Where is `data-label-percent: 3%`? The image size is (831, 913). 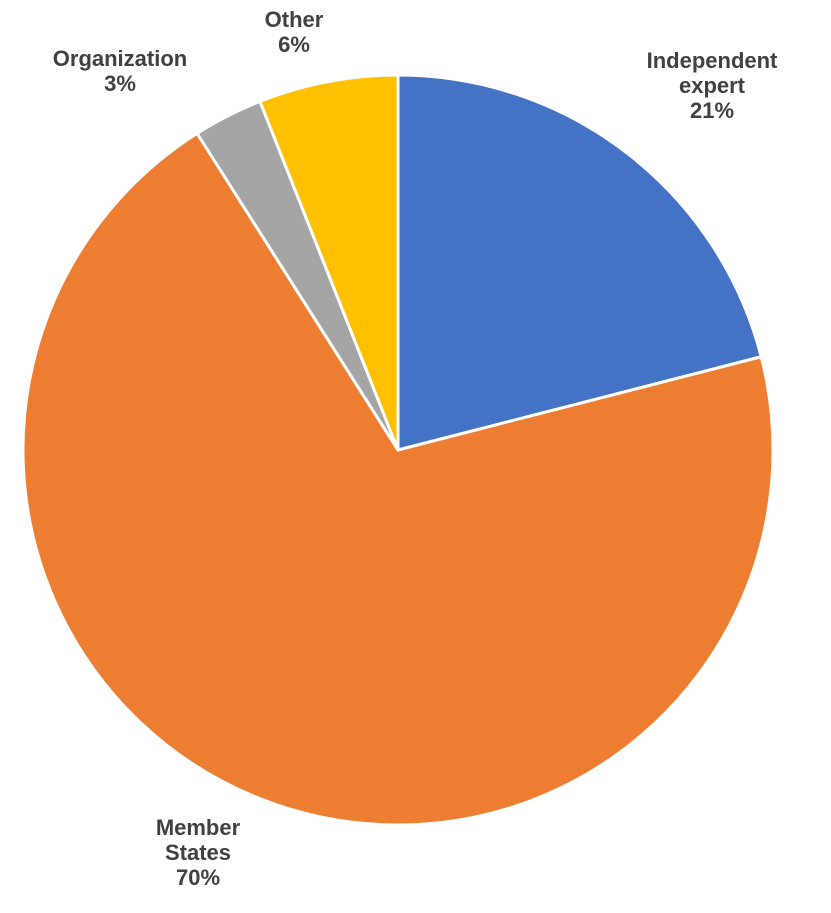
data-label-percent: 3% is located at coordinates (120, 83).